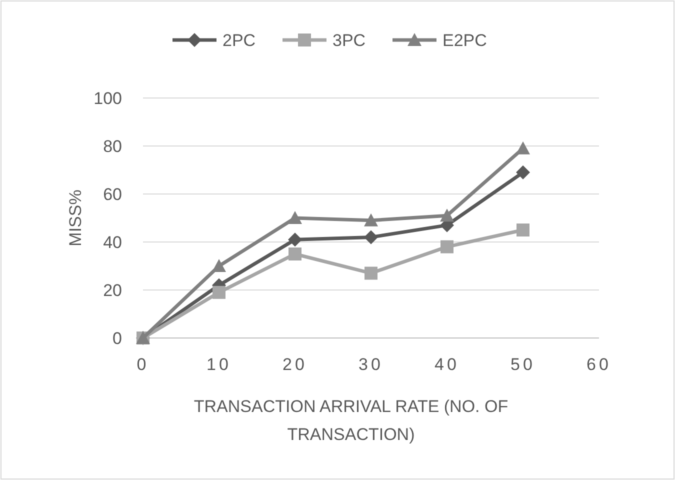 This screenshot has height=480, width=675. I want to click on x-axis-title: TRANSACTION ARRIVAL RATE (NO. OF TRANSACTION), so click(351, 420).